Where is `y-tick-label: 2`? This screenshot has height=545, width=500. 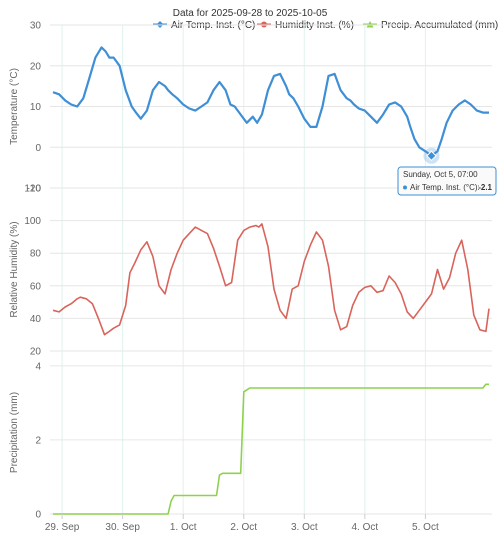 y-tick-label: 2 is located at coordinates (38, 440).